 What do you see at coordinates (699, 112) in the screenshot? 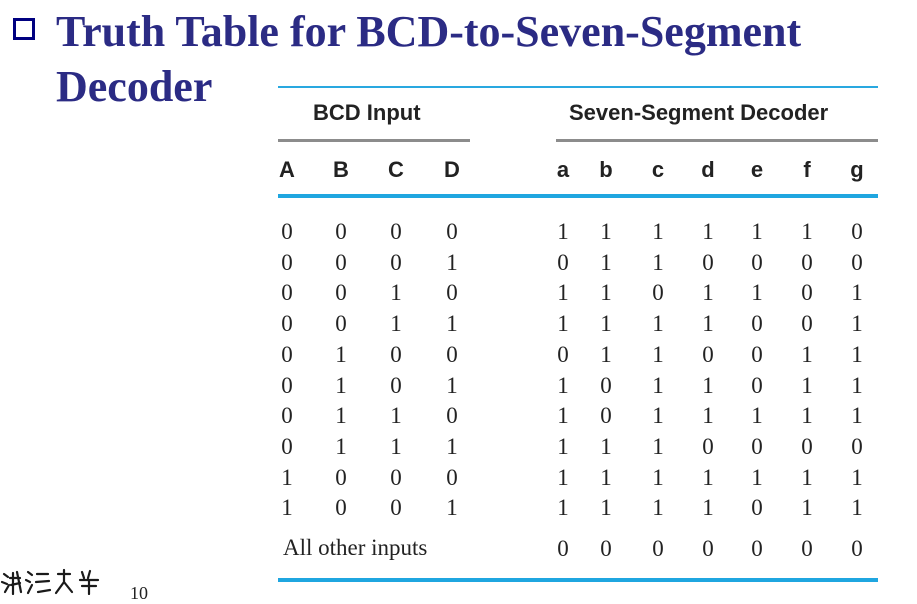
I see `group-header-seven-segment: Seven-Segment Decoder` at bounding box center [699, 112].